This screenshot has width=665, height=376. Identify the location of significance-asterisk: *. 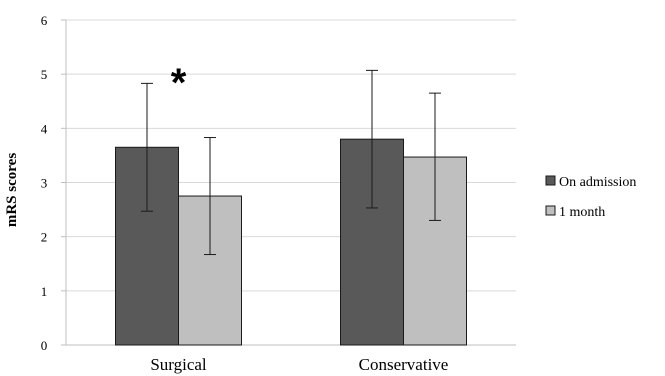
(179, 83).